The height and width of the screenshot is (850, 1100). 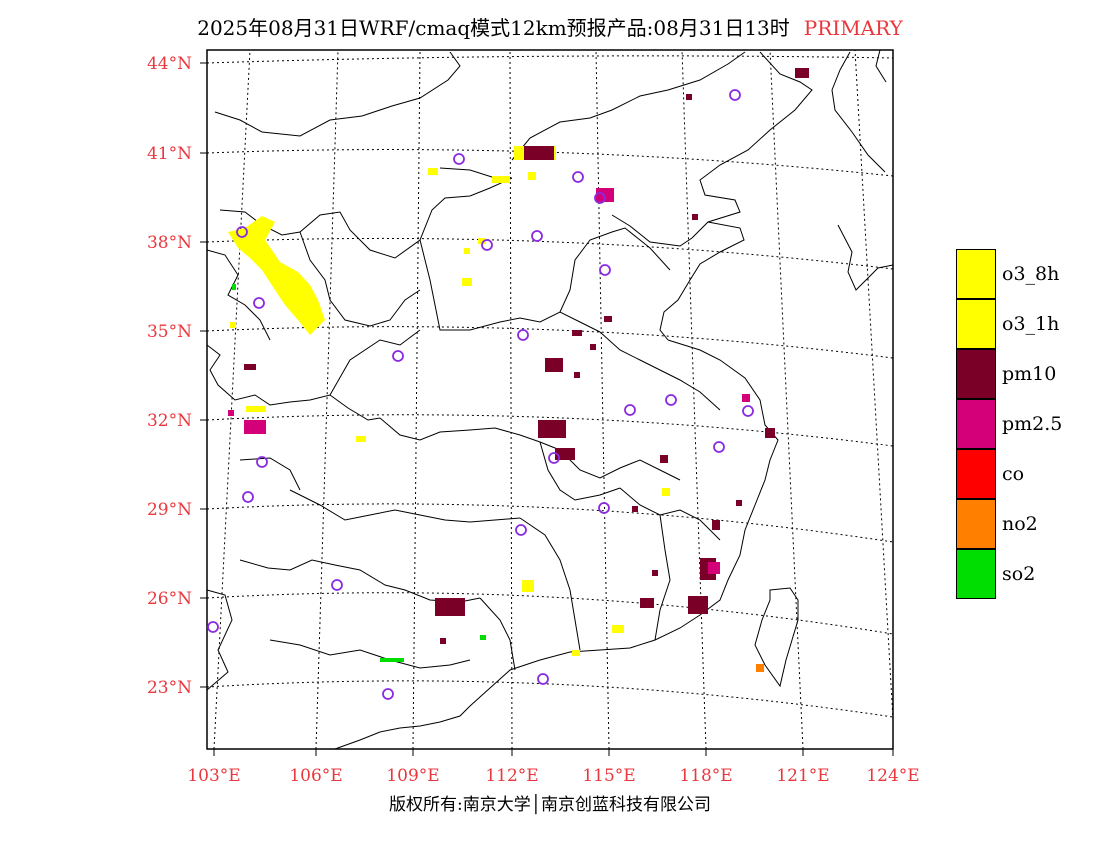 I want to click on lon-label-115e: 115°E, so click(x=609, y=776).